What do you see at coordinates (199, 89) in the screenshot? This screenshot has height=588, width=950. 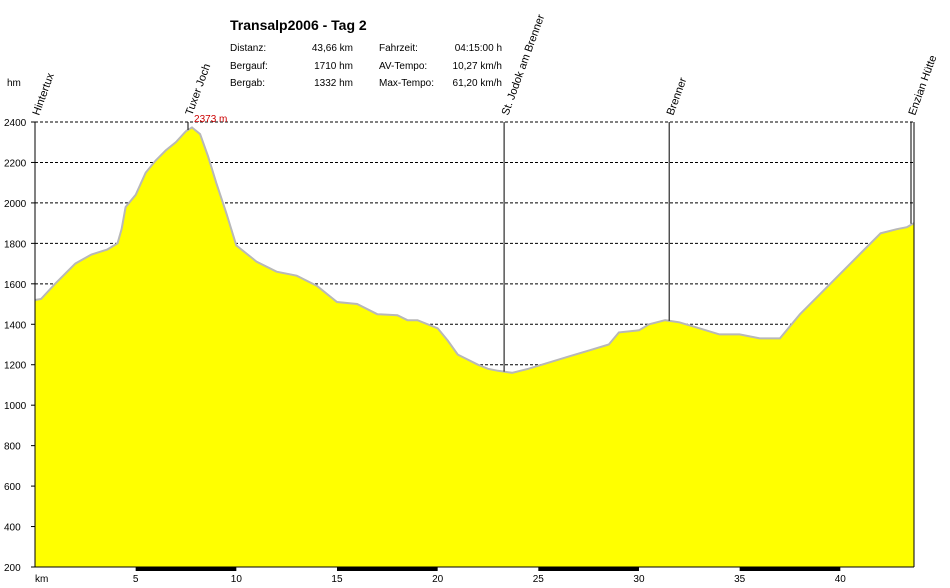 I see `waypoint-label: Tuxer Joch` at bounding box center [199, 89].